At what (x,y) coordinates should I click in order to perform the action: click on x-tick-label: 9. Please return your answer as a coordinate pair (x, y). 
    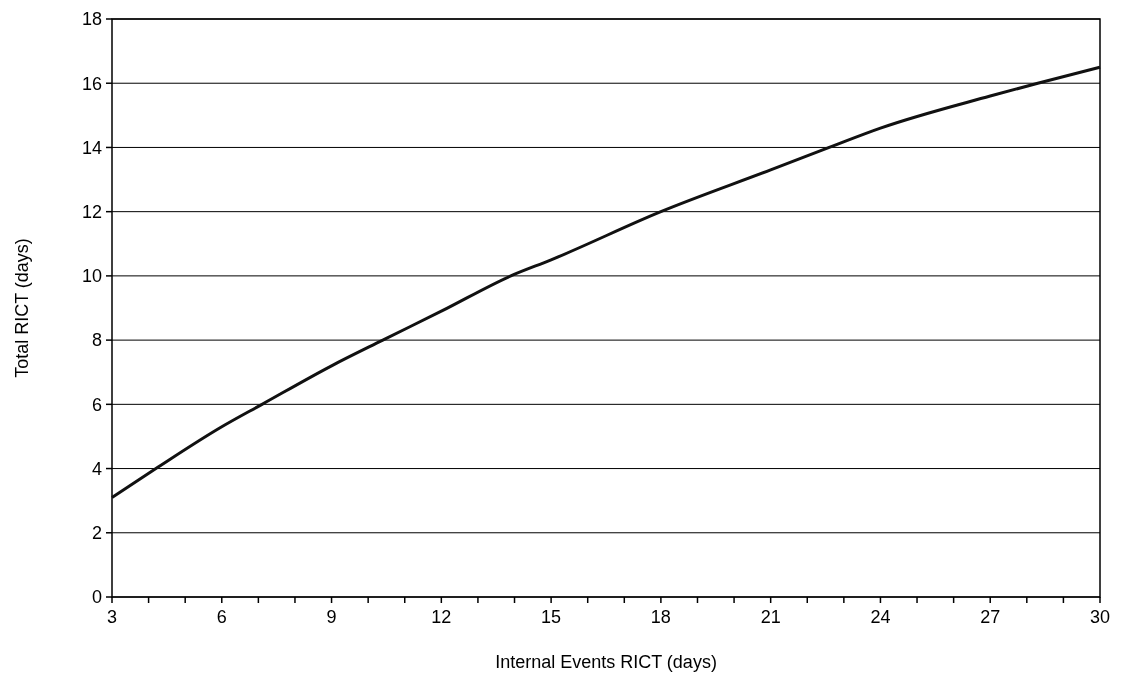
    Looking at the image, I should click on (331, 617).